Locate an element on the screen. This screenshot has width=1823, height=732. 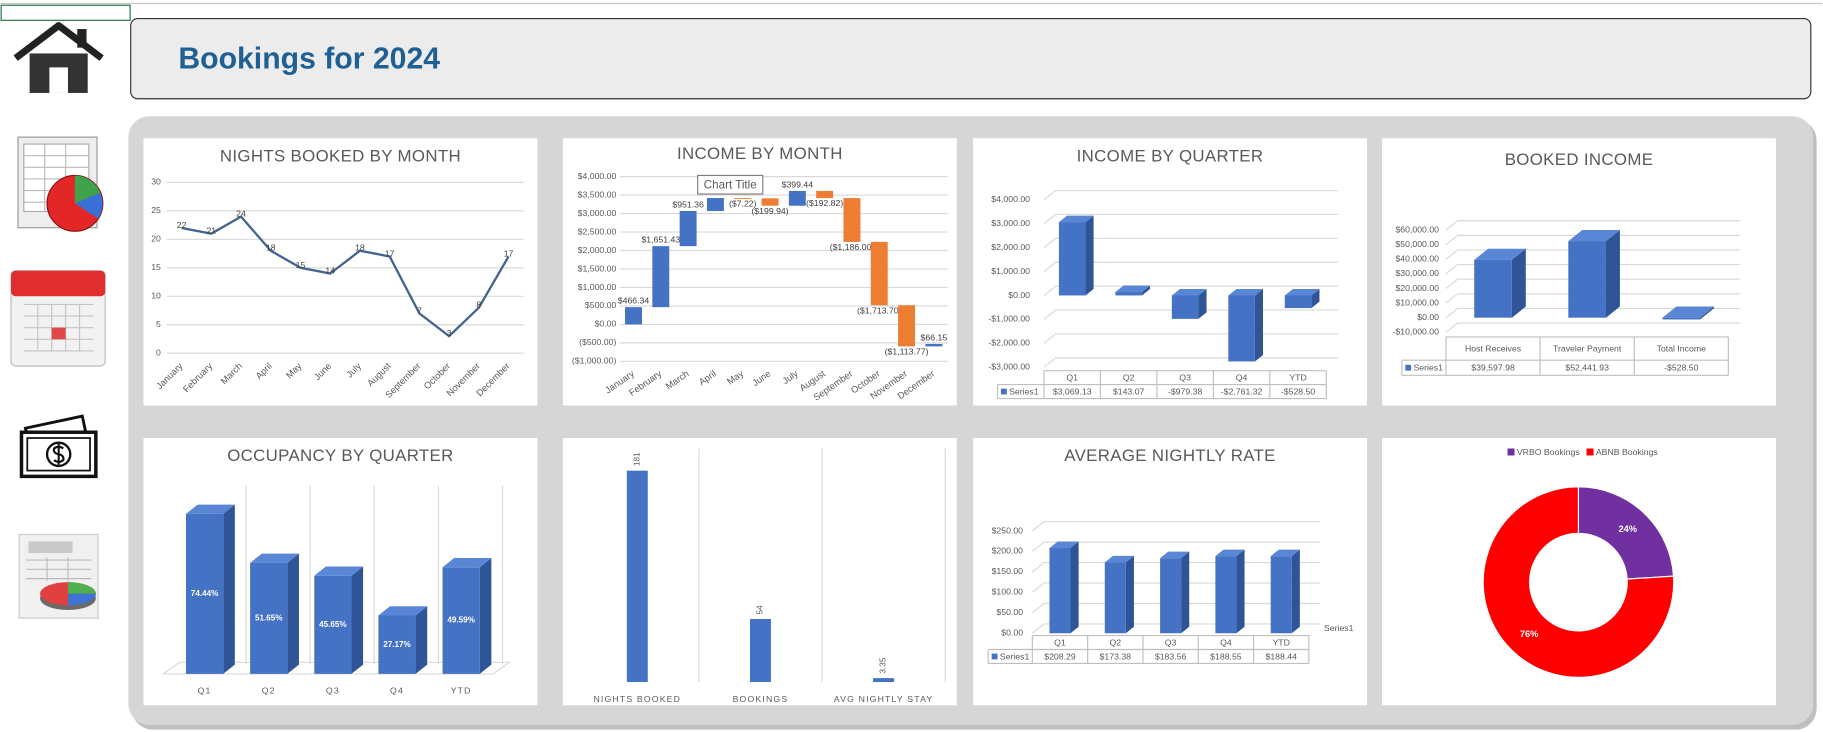
money-icon is located at coordinates (58, 446).